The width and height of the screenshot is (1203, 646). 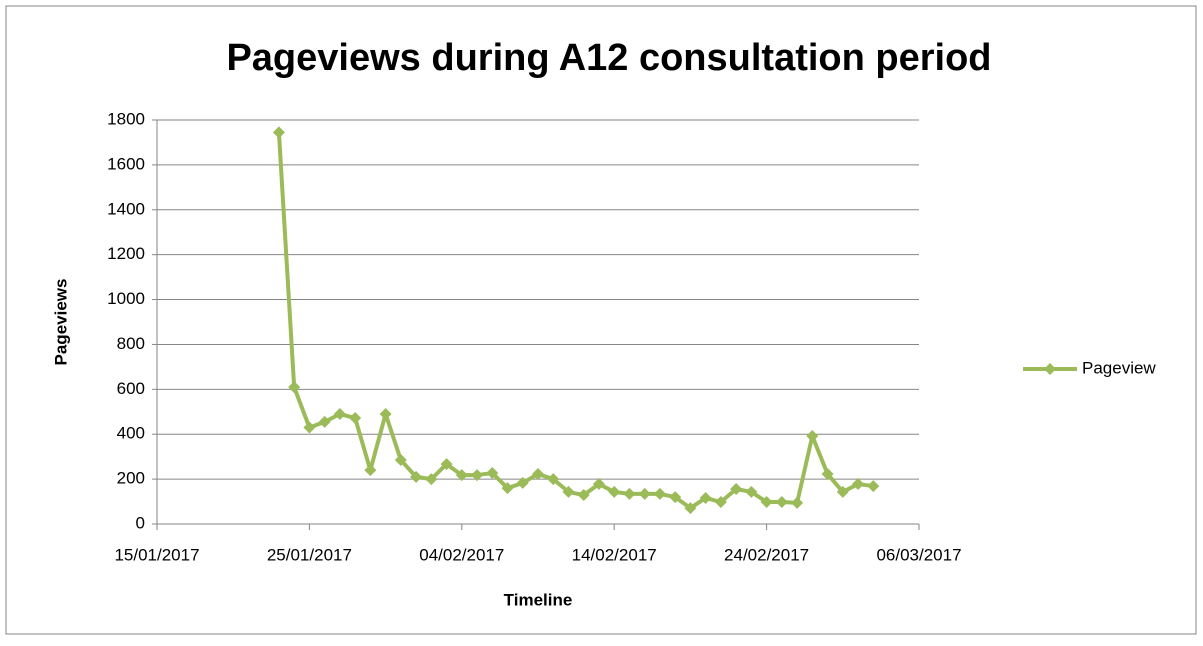 I want to click on y-tick-label: 1200, so click(x=126, y=253).